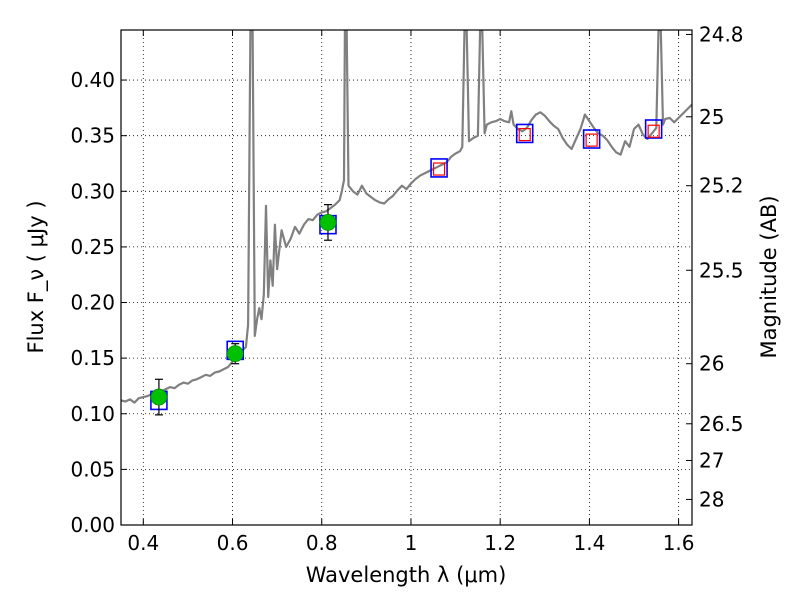 This screenshot has width=800, height=600. I want to click on mag-tick-label: 25.5, so click(721, 270).